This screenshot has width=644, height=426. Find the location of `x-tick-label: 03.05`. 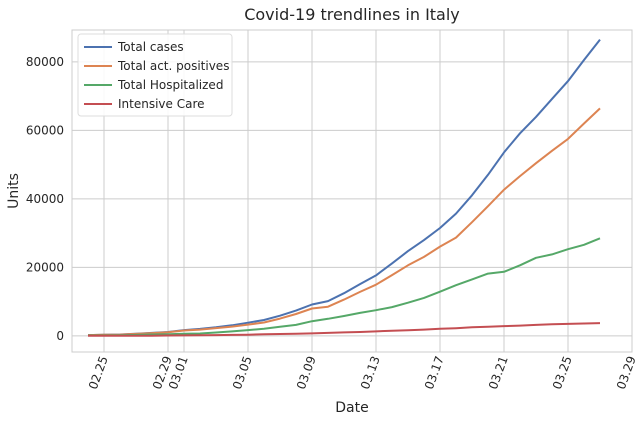

x-tick-label: 03.05 is located at coordinates (242, 372).